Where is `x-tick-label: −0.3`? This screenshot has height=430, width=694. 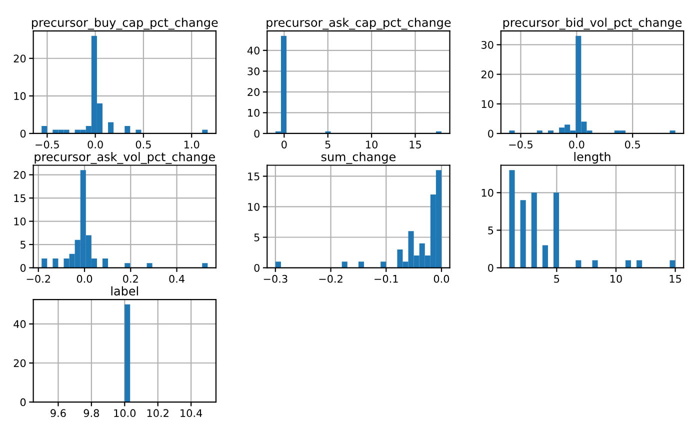
x-tick-label: −0.3 is located at coordinates (276, 278).